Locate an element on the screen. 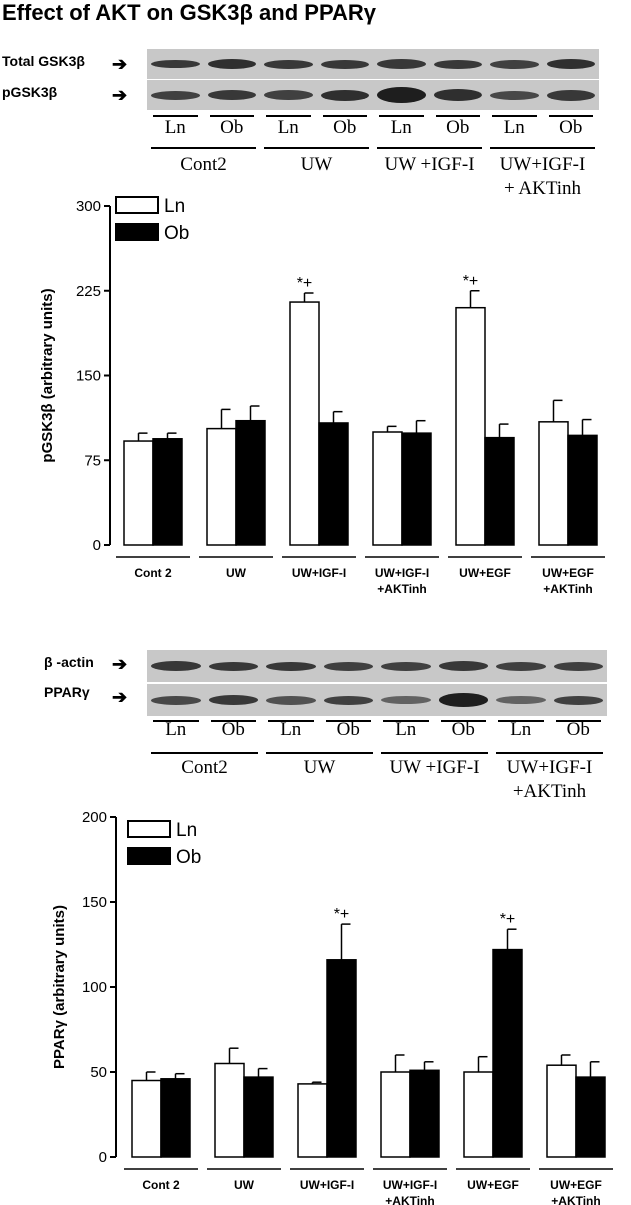  category-label: +AKTinh is located at coordinates (401, 589).